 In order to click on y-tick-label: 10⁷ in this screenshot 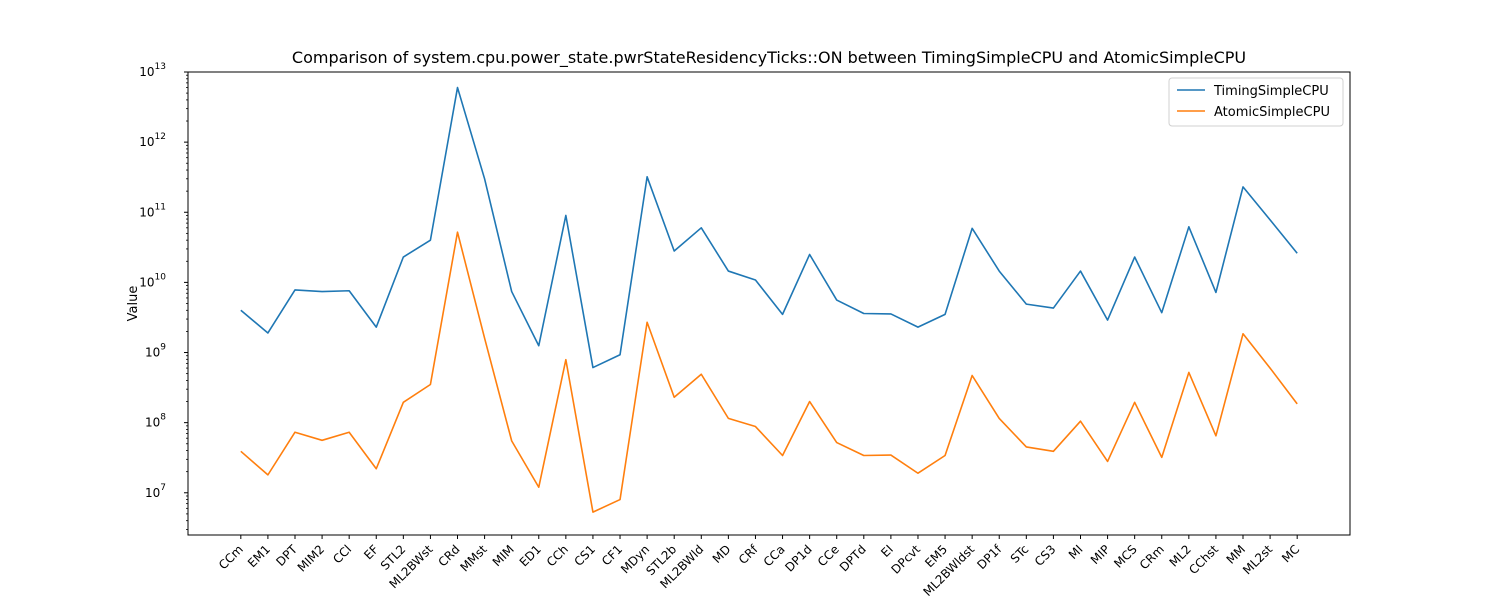, I will do `click(155, 491)`.